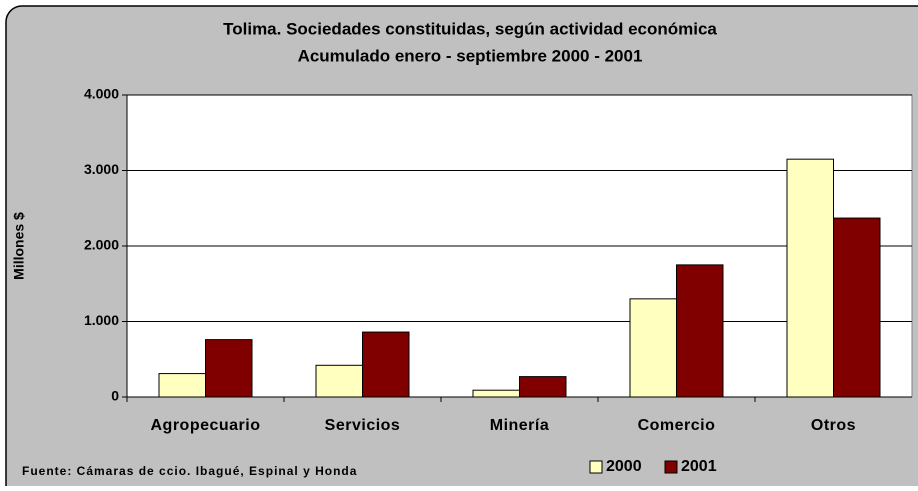  I want to click on legend-label: 2001, so click(699, 466).